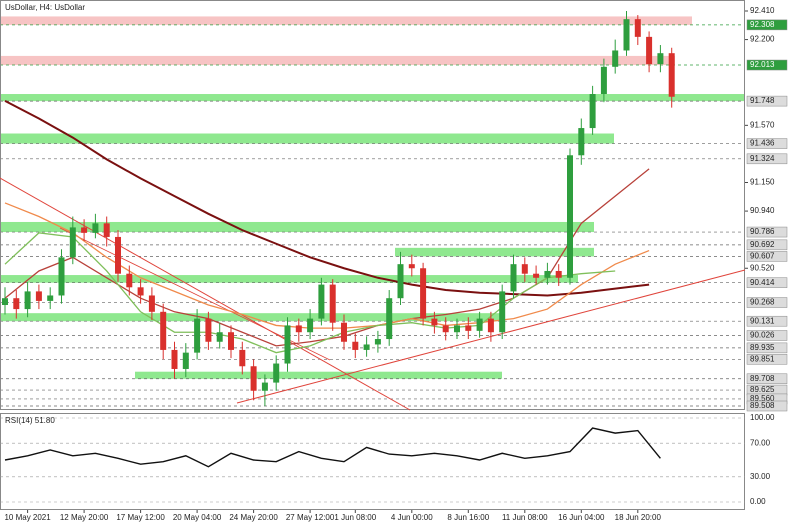  What do you see at coordinates (468, 517) in the screenshot?
I see `x-tick-label: 8 Jun 16:00` at bounding box center [468, 517].